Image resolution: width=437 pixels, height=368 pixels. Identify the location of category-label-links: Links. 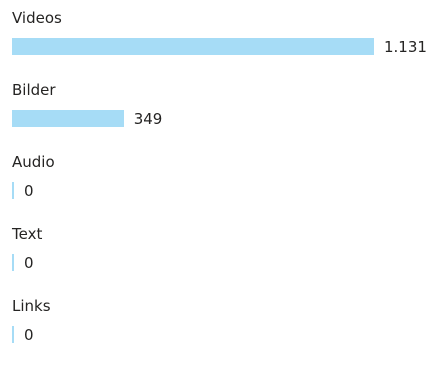
(31, 306).